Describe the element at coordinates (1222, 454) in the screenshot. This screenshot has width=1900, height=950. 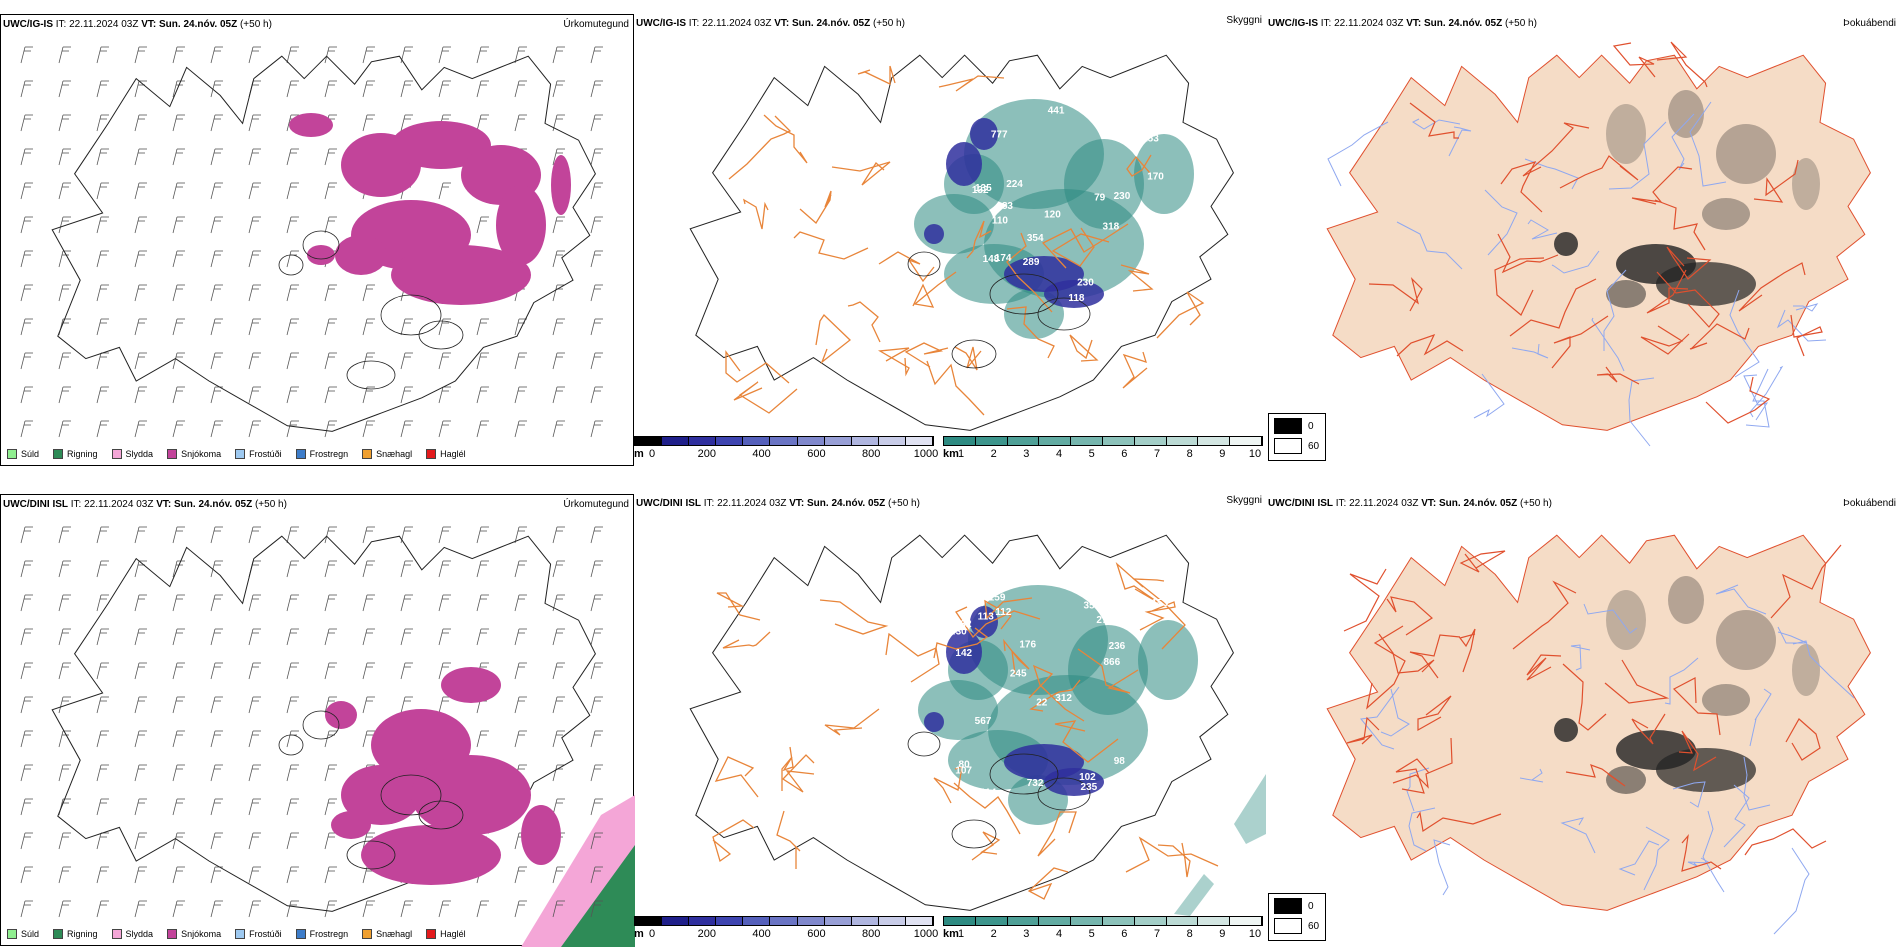
I see `colorbar-tick: 9` at that location.